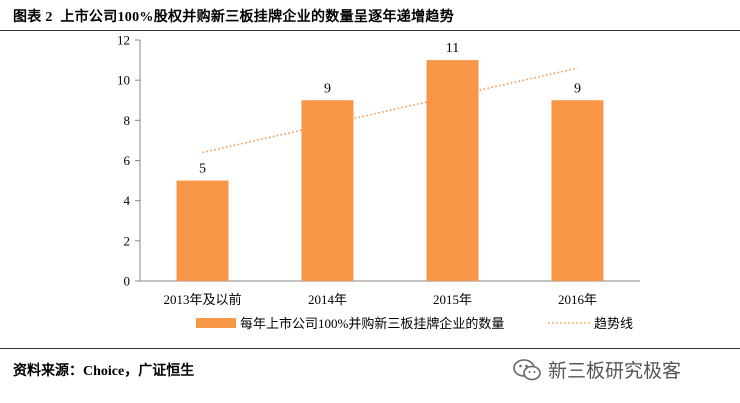 This screenshot has height=403, width=740. I want to click on legend-bar-label: 每年上市公司100%并购新三板挂牌企业的数量, so click(372, 323).